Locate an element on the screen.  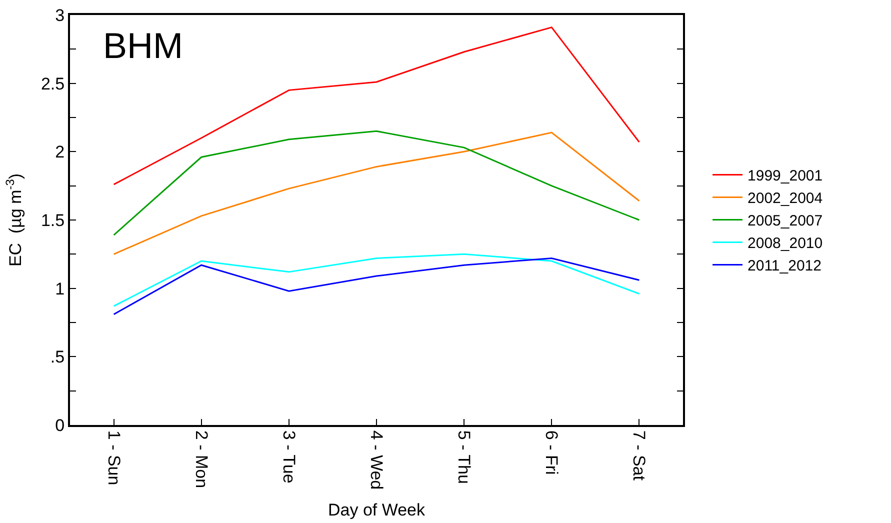
legend-label: 2005_2007 is located at coordinates (785, 221).